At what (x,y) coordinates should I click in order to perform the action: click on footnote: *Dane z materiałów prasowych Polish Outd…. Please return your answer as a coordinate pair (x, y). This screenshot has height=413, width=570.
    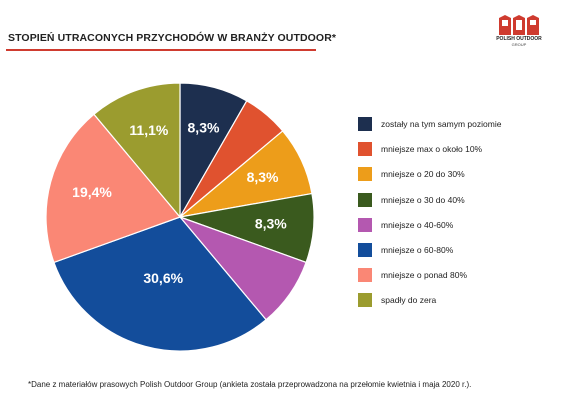
    Looking at the image, I should click on (250, 384).